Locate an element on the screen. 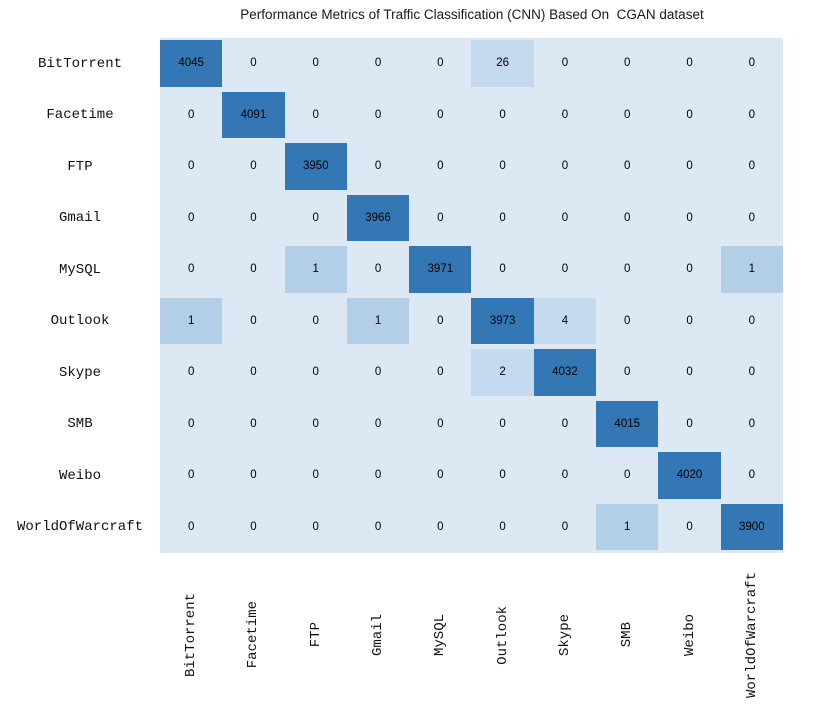 The image size is (824, 720). cell-fill: 3973 is located at coordinates (502, 320).